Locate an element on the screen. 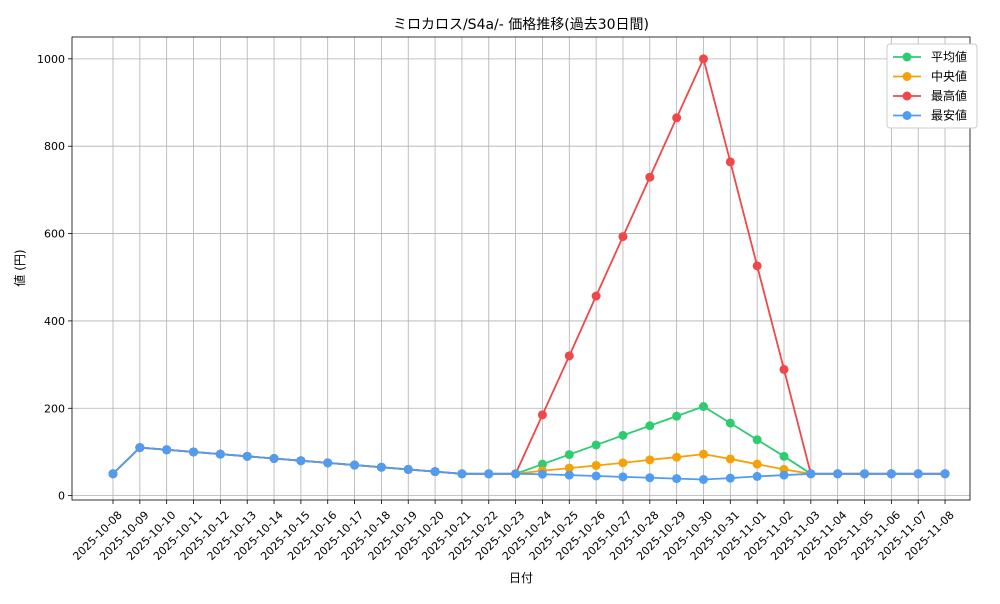 This screenshot has height=604, width=1000. chart-title: ミロカロス/S4a/- 価格推移(過去30日間) is located at coordinates (521, 25).